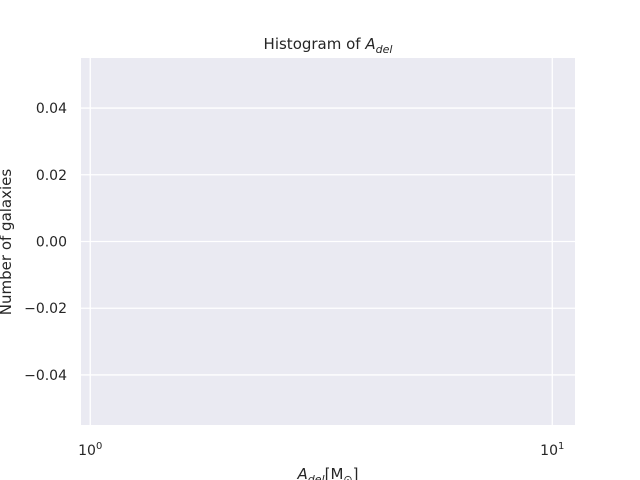 This screenshot has height=480, width=640. What do you see at coordinates (51, 243) in the screenshot?
I see `y-tick-label: 0.00` at bounding box center [51, 243].